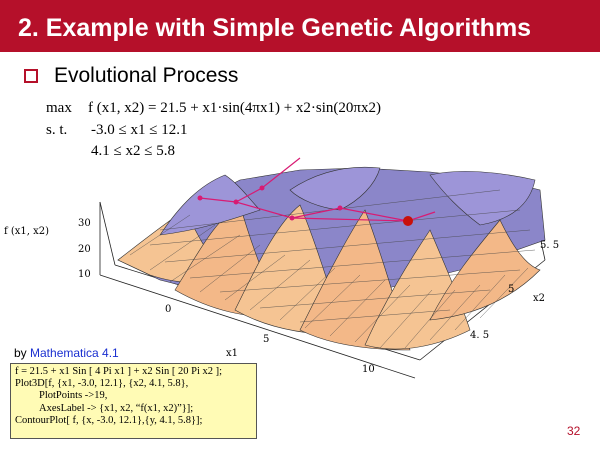 The height and width of the screenshot is (450, 600). Describe the element at coordinates (168, 309) in the screenshot. I see `x-tick: 0` at that location.